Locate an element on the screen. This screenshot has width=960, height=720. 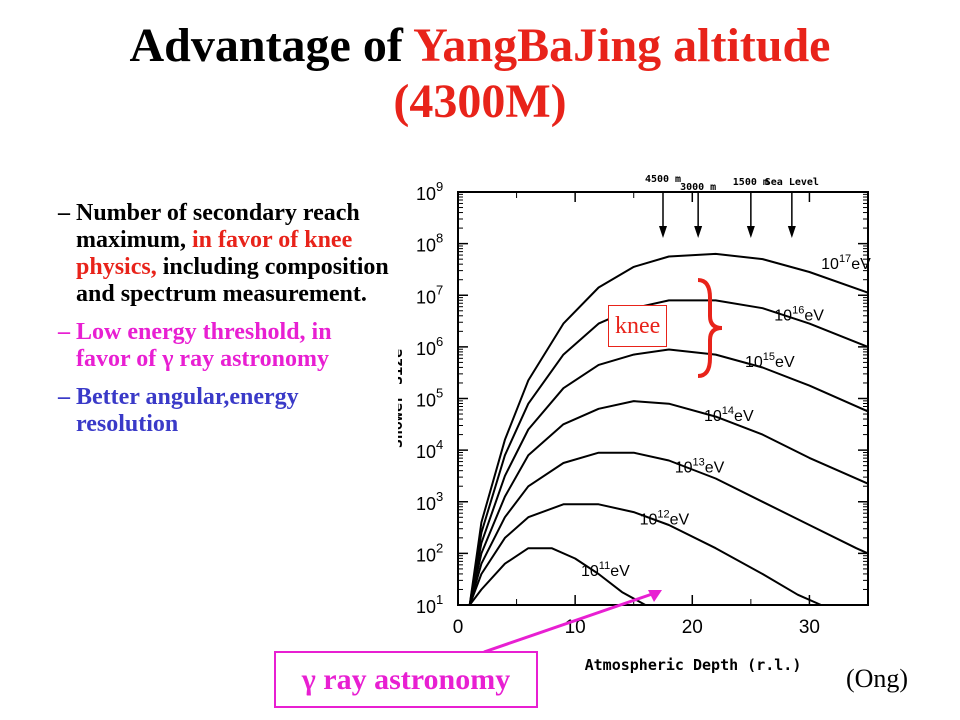
gamma-arrow-icon is located at coordinates (572, 622).